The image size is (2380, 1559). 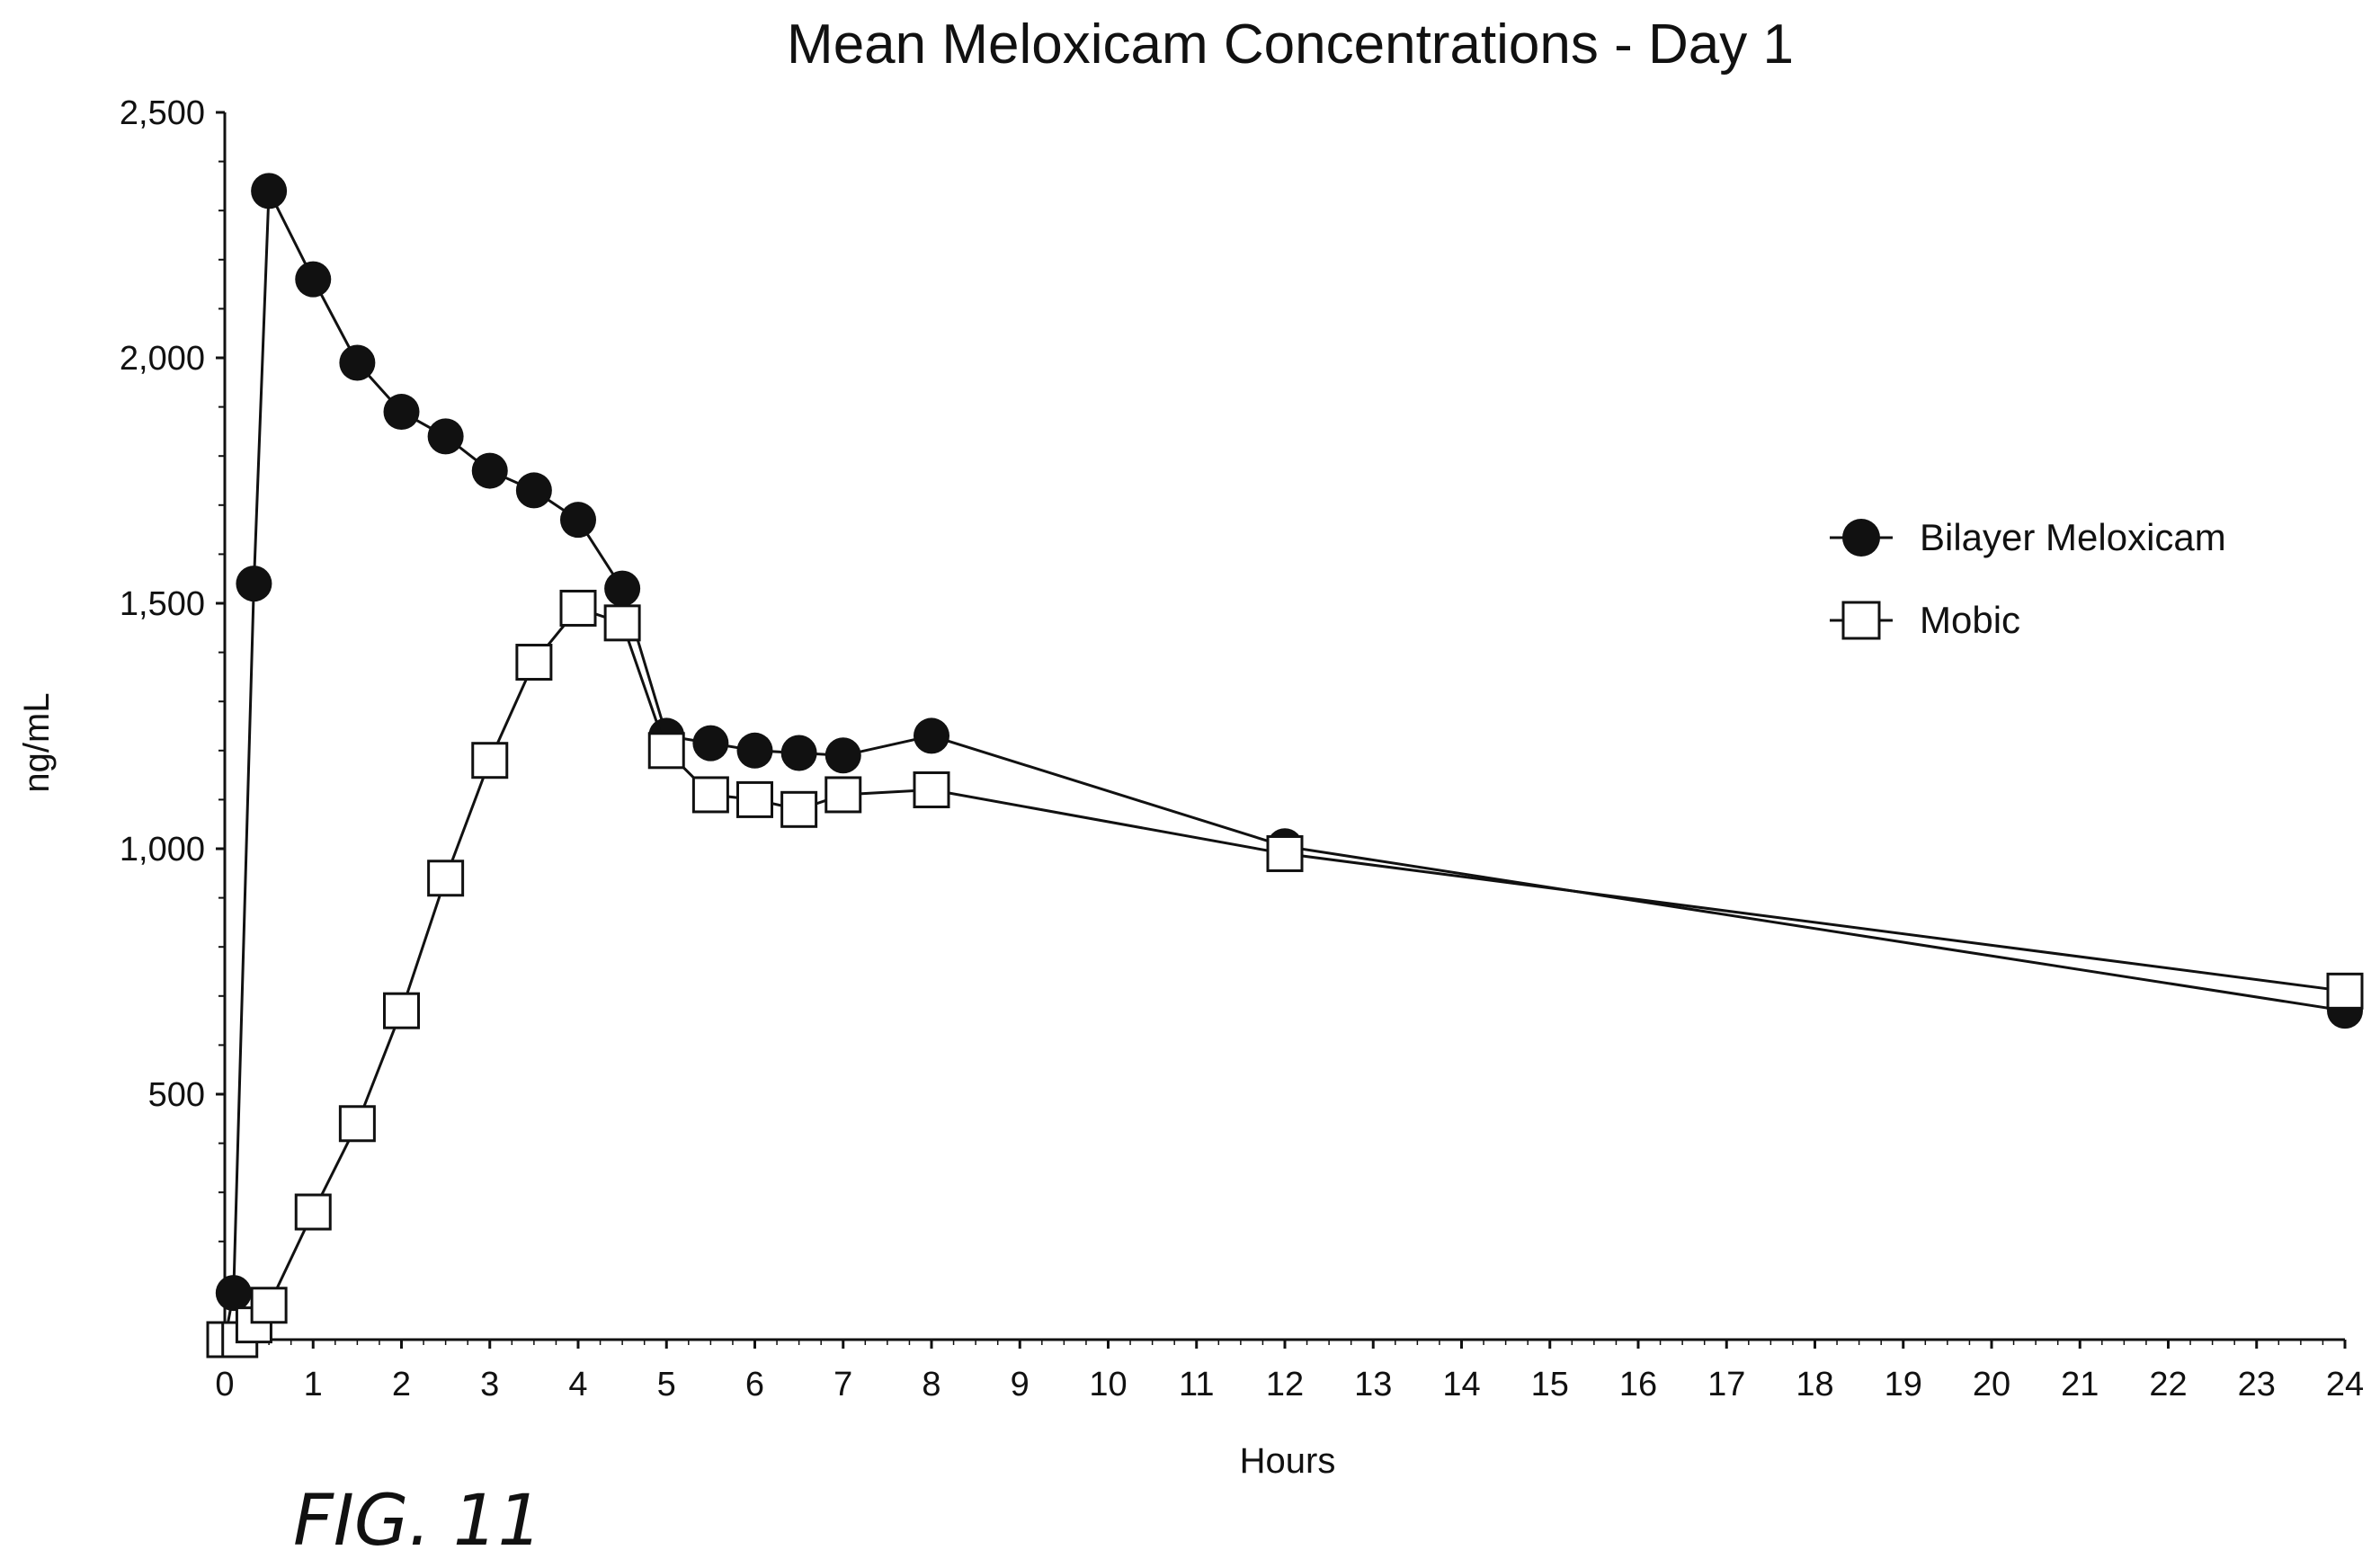 What do you see at coordinates (1550, 1385) in the screenshot?
I see `x-tick-label: 15` at bounding box center [1550, 1385].